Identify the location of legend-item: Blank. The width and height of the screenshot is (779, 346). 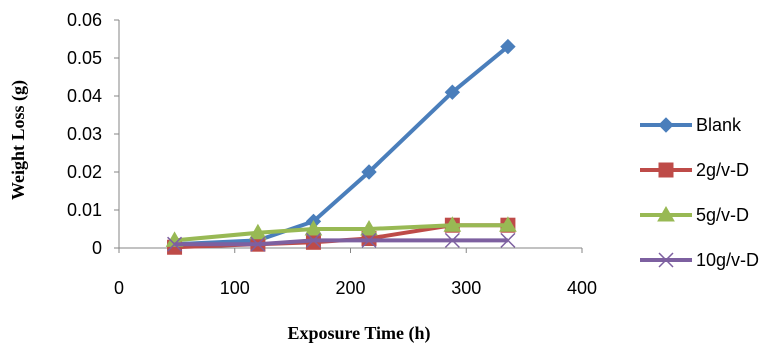
(691, 125).